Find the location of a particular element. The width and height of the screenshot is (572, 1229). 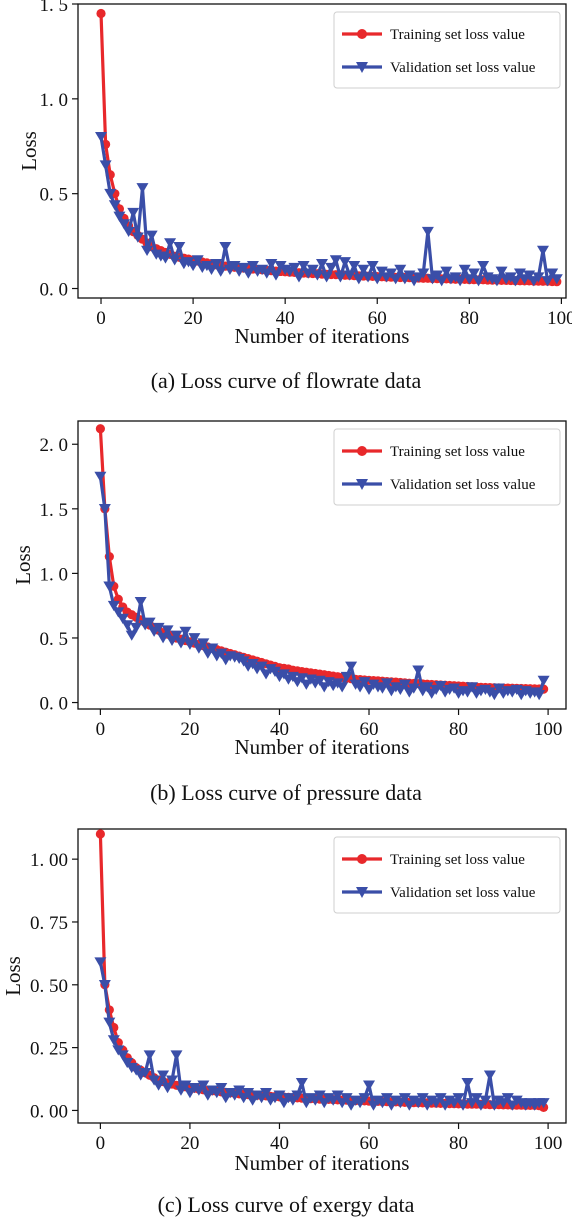

x-tick-label: 60 is located at coordinates (369, 729).